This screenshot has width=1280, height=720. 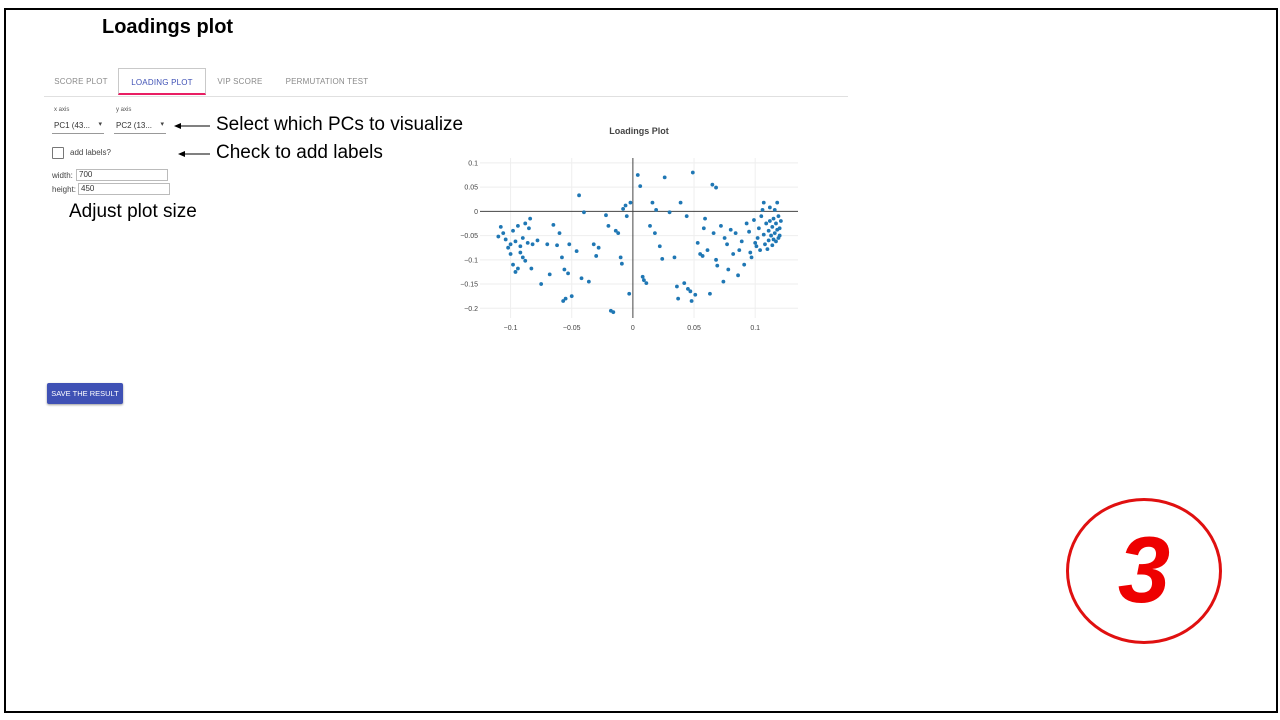 What do you see at coordinates (124, 110) in the screenshot?
I see `y-axis-label: y axis` at bounding box center [124, 110].